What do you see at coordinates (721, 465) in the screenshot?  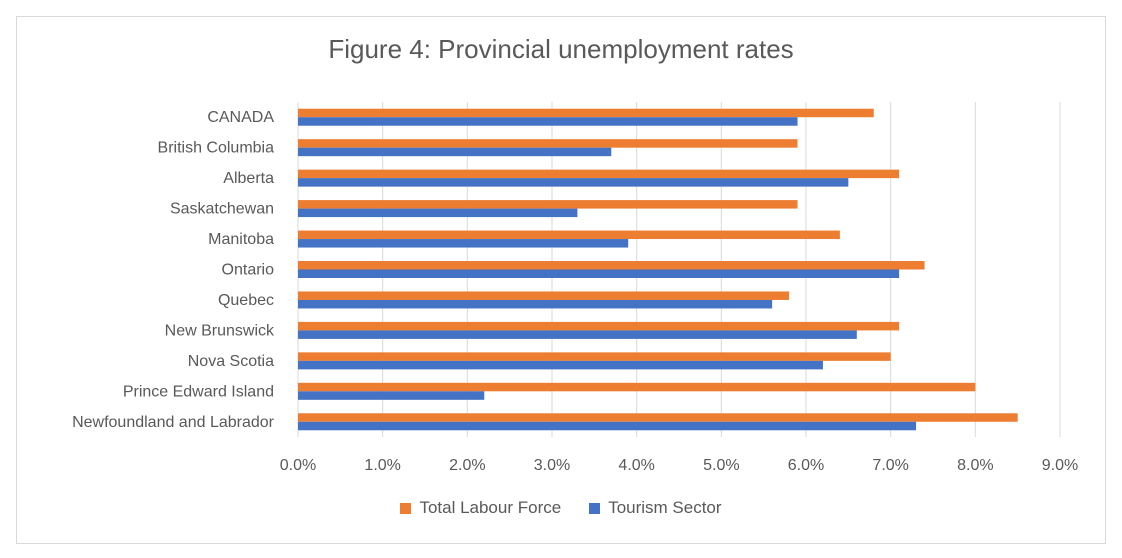 I see `x-tick-label: 5.0%` at bounding box center [721, 465].